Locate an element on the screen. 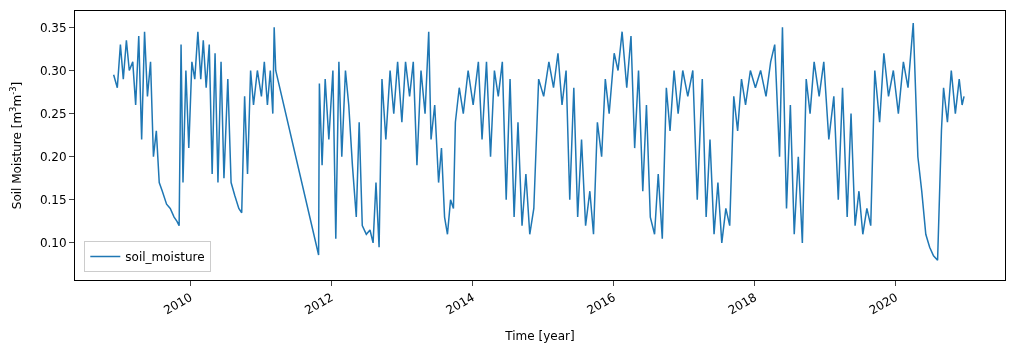  x-axis-title: Time [year] is located at coordinates (539, 336).